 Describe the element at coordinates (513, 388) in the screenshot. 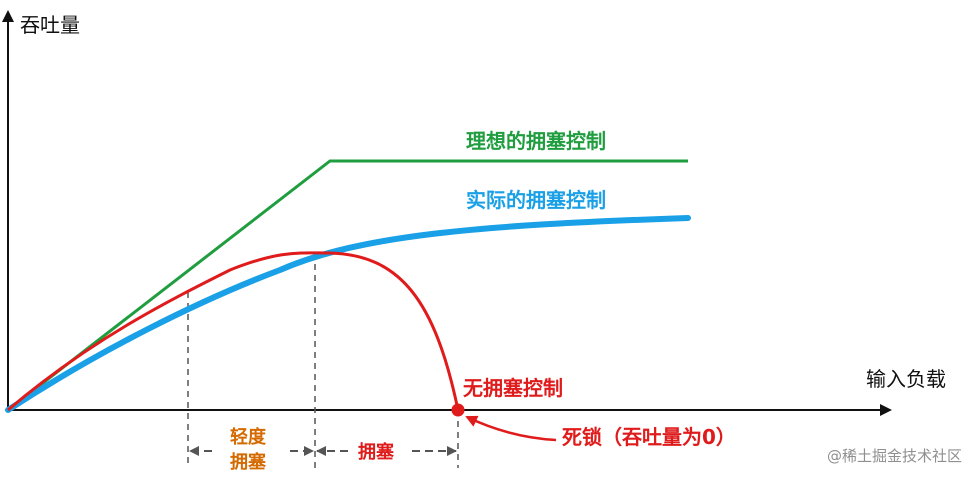

I see `no-control-curve-label: 无拥塞控制` at that location.